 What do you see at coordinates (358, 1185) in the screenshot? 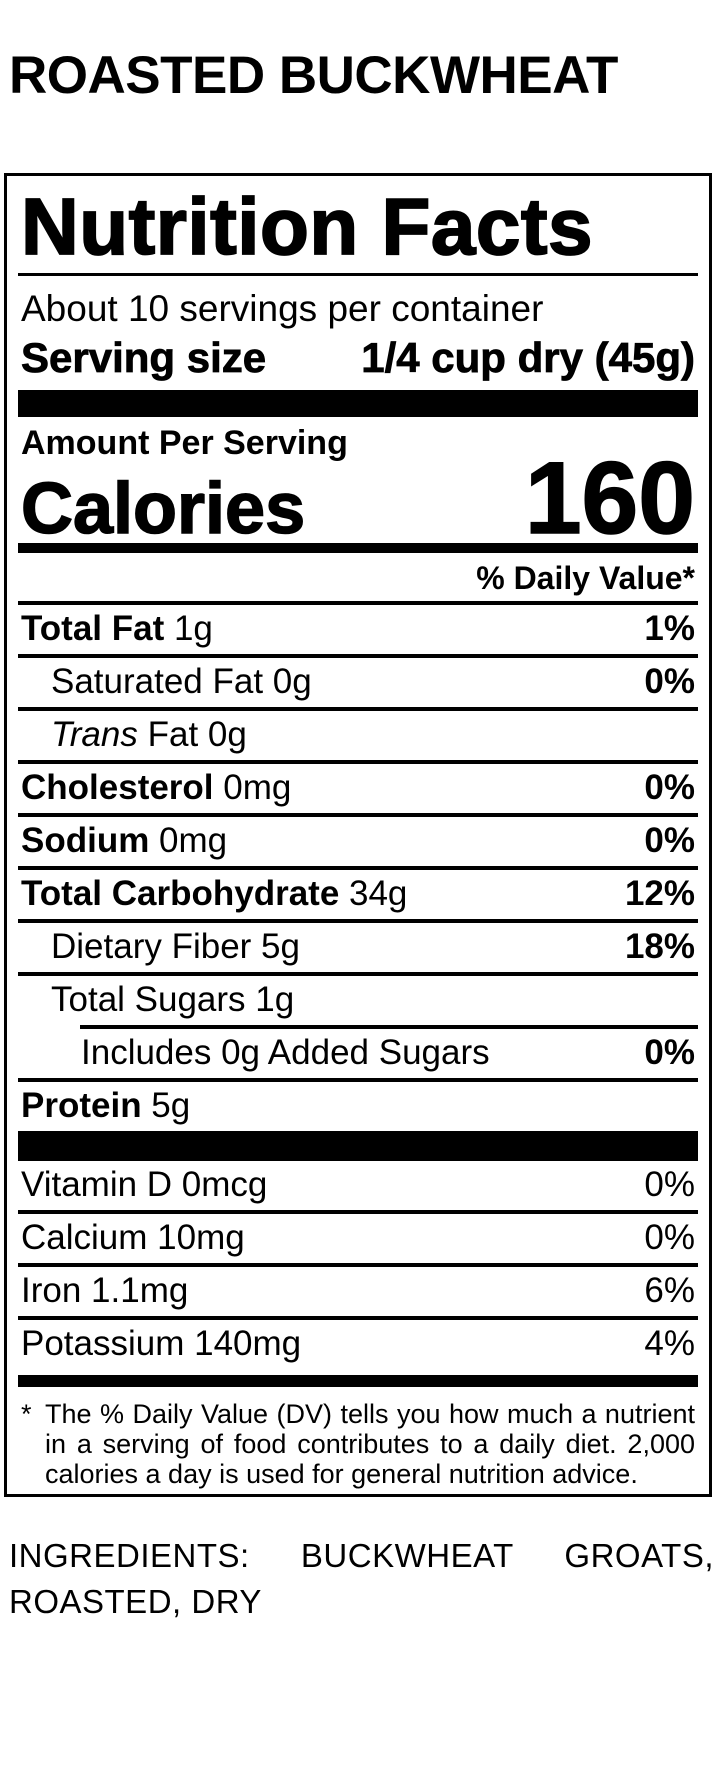
I see `nutrient-row: Vitamin D 0mcg 0%` at bounding box center [358, 1185].